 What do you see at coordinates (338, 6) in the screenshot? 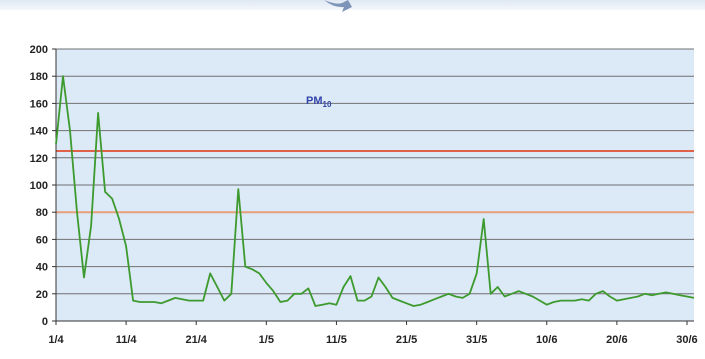
I see `down-arrow-icon` at bounding box center [338, 6].